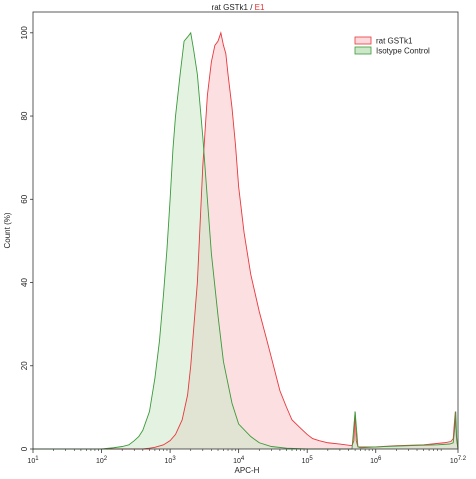  Describe the element at coordinates (102, 460) in the screenshot. I see `x-tick-label: 102` at that location.